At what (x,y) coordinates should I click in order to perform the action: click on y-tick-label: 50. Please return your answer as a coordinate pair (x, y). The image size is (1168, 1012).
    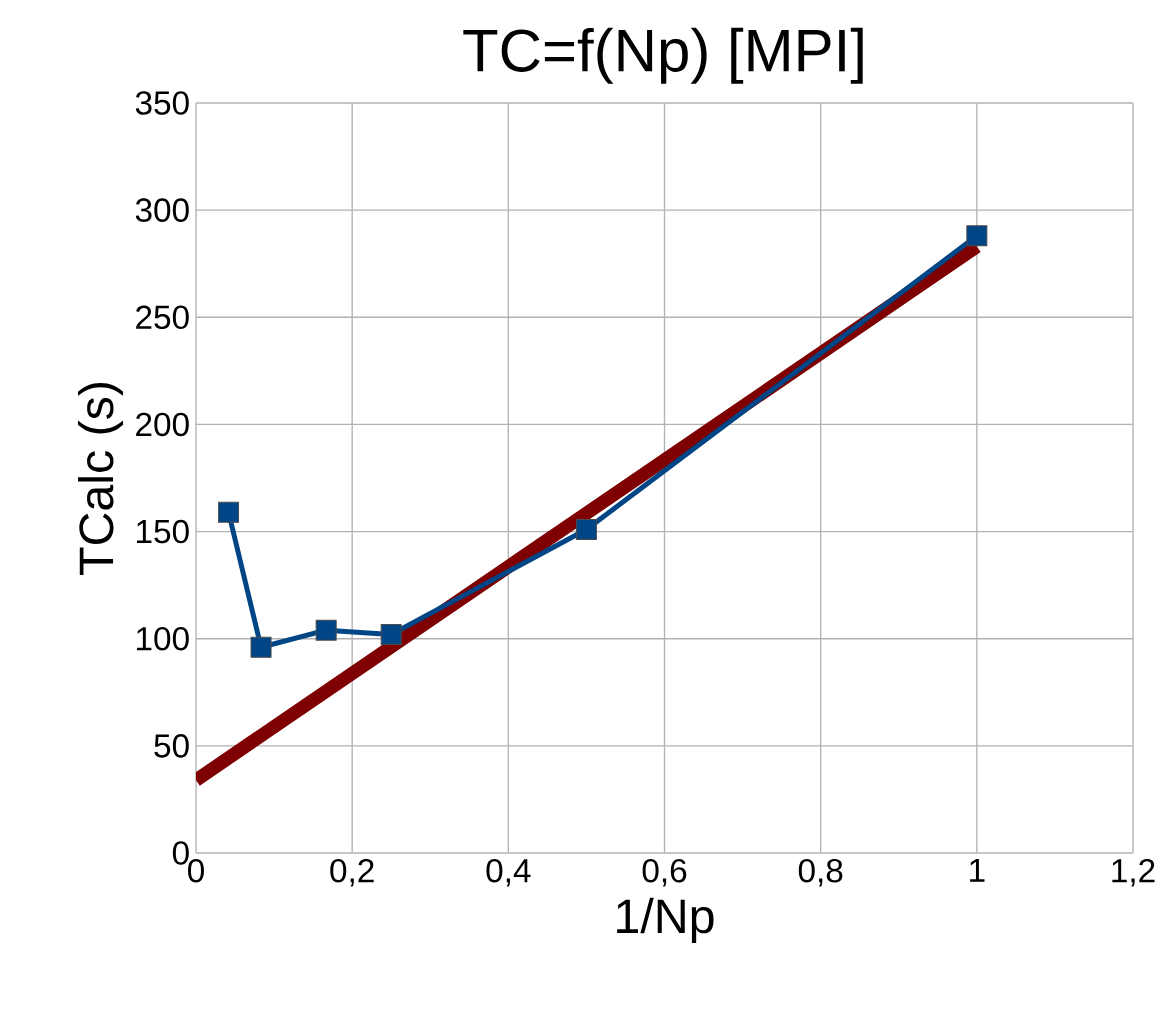
    Looking at the image, I should click on (171, 746).